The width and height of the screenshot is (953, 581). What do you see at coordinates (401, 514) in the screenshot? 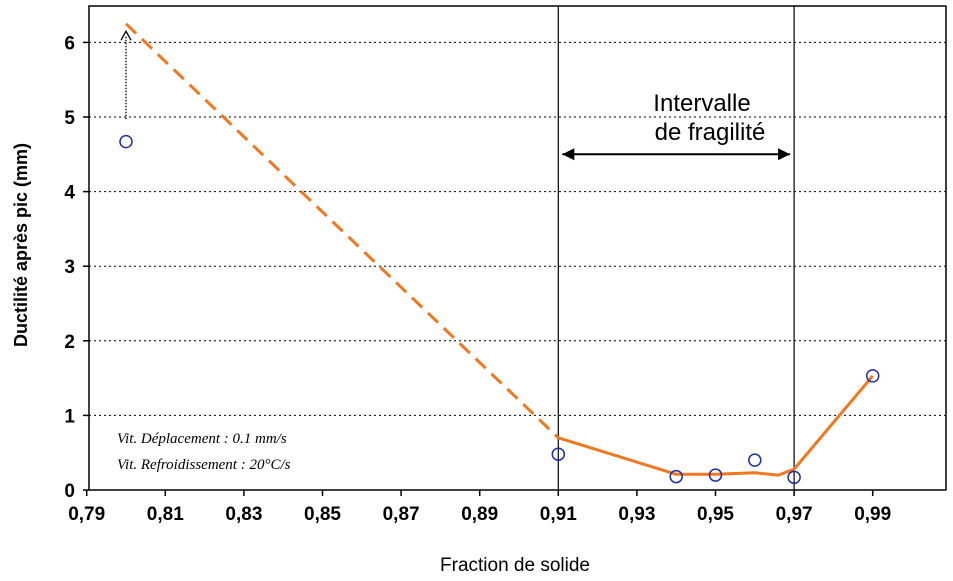
I see `x-tick-label: 0,87` at bounding box center [401, 514].